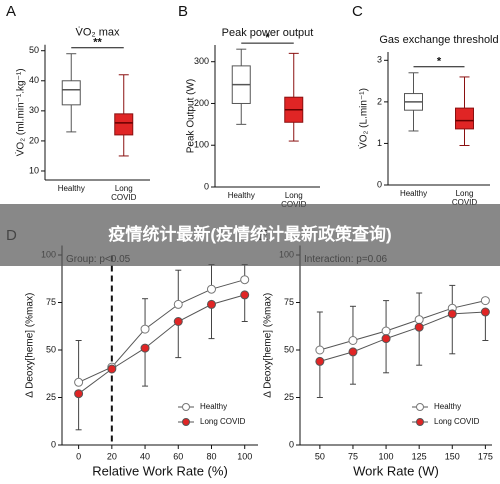 The image size is (500, 484). I want to click on x-tick-label: 175, so click(485, 456).